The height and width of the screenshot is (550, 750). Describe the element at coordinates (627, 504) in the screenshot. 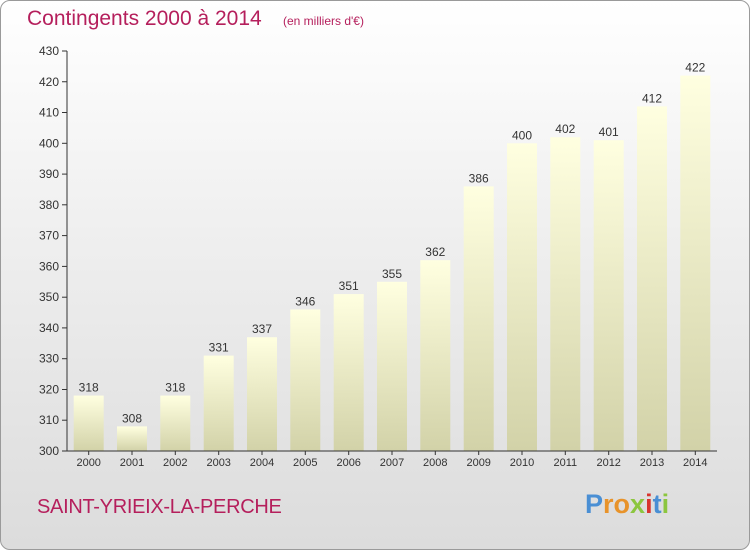

I see `proxiti-logo: Proxiti` at that location.